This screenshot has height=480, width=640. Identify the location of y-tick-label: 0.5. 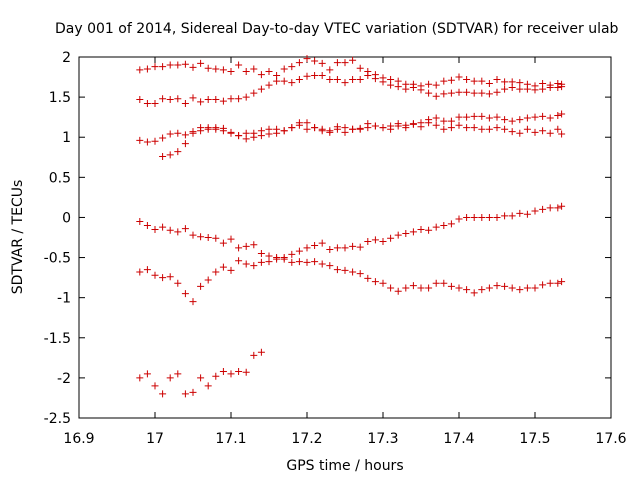
(60, 178).